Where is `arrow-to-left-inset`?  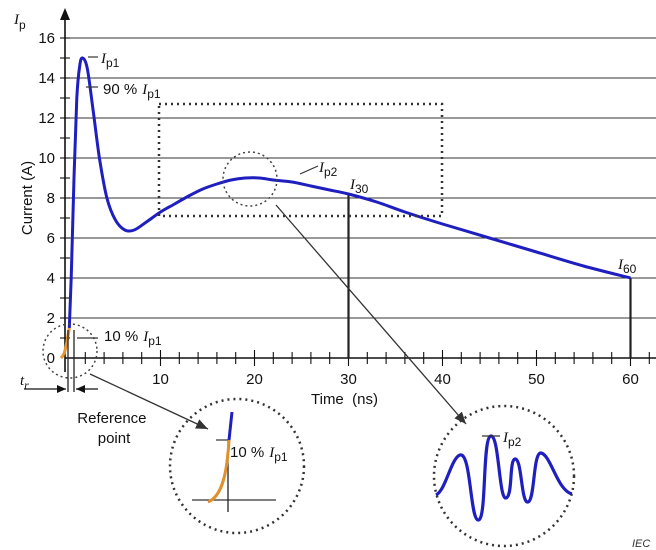 arrow-to-left-inset is located at coordinates (149, 401).